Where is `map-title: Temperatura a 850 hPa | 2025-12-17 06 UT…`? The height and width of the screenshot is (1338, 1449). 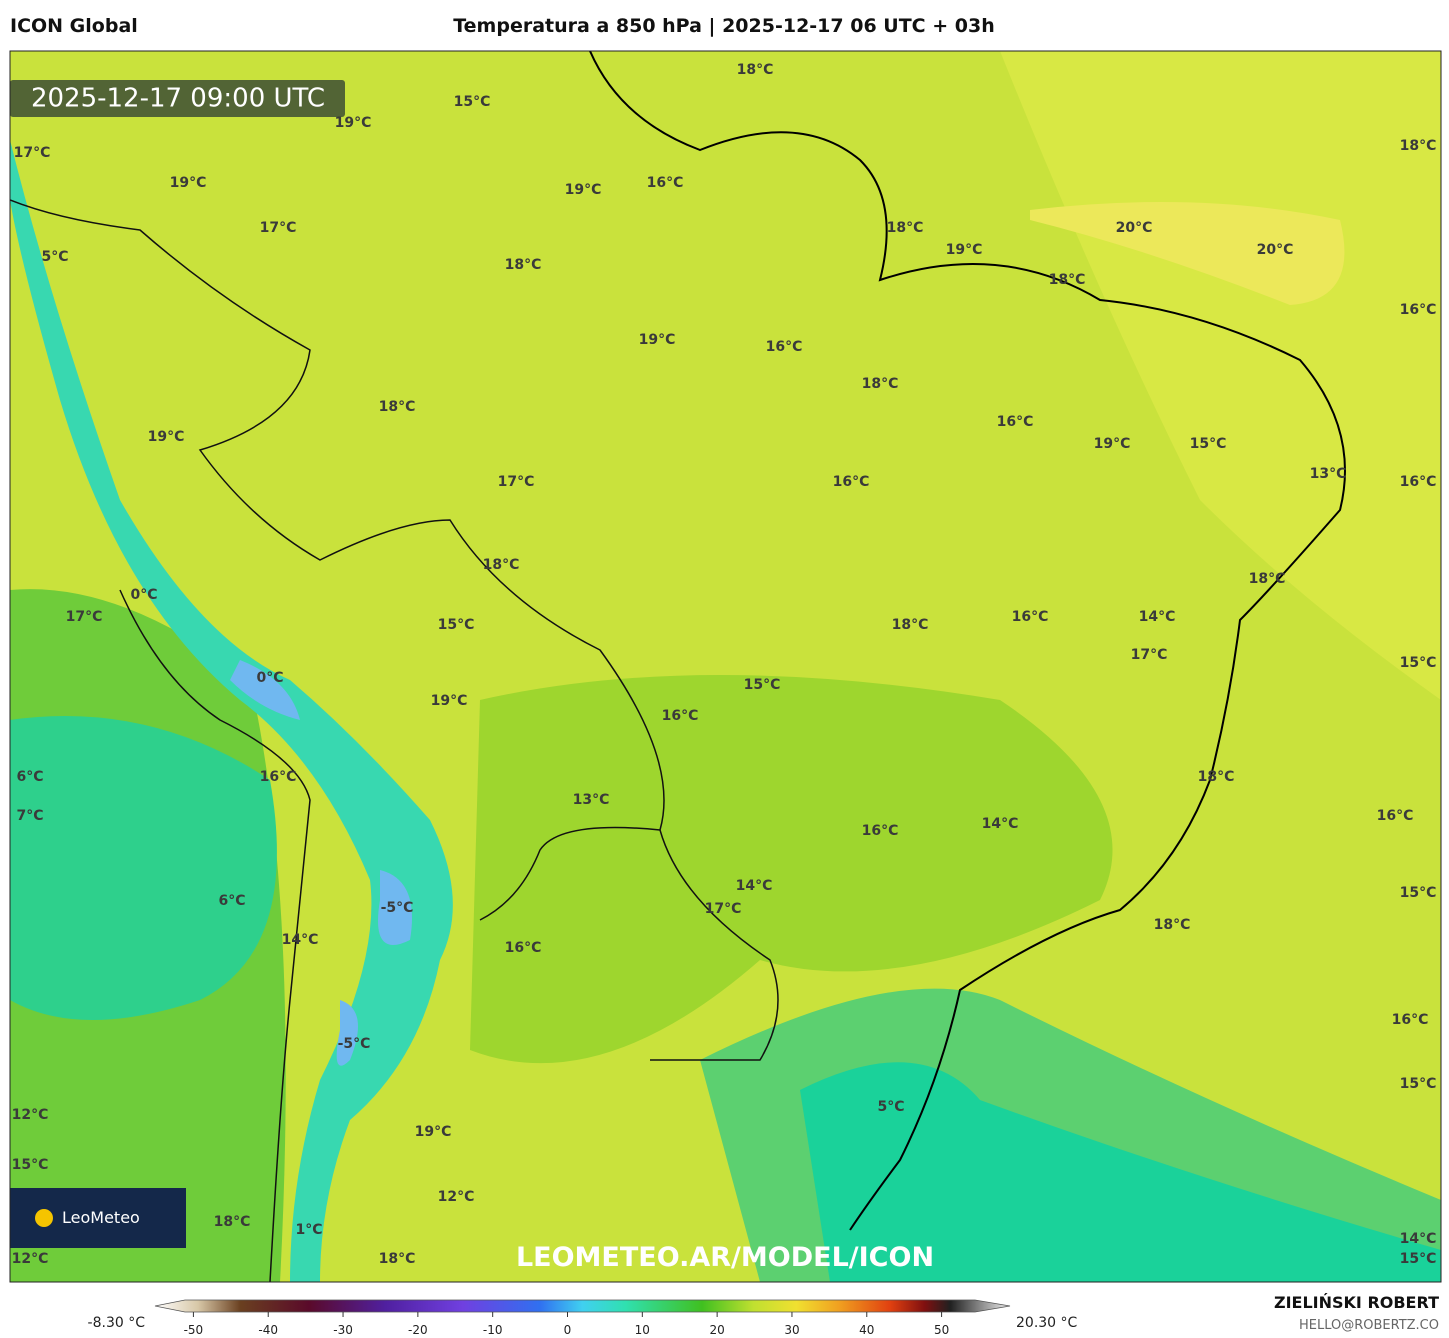
map-title: Temperatura a 850 hPa | 2025-12-17 06 UT… is located at coordinates (724, 26).